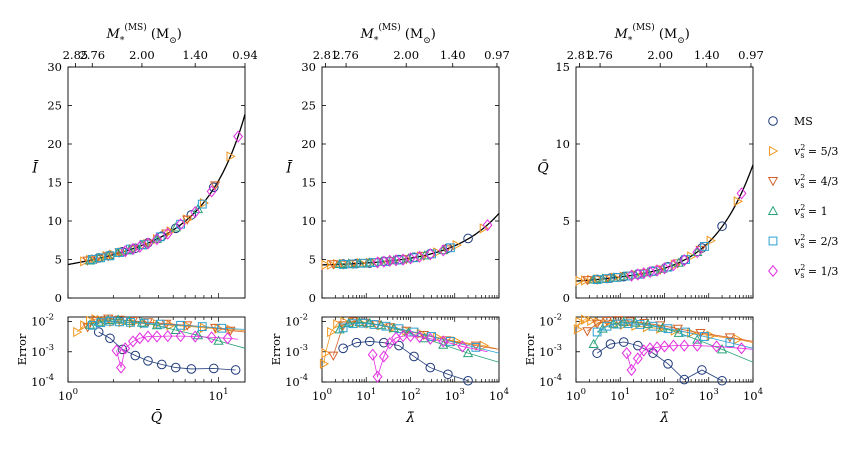  Describe the element at coordinates (816, 271) in the screenshot. I see `legend-label-1-3: v2 s = 1/3` at that location.